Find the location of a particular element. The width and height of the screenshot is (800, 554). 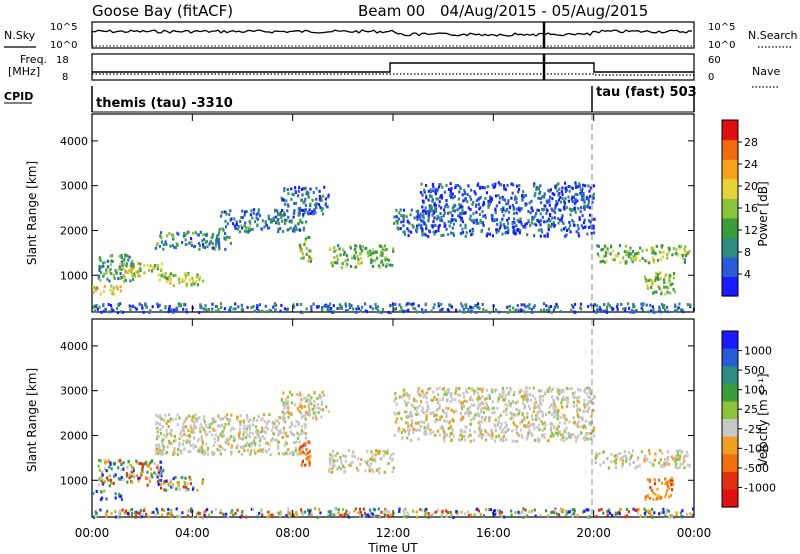

ytick-label: 4000 is located at coordinates (74, 346).